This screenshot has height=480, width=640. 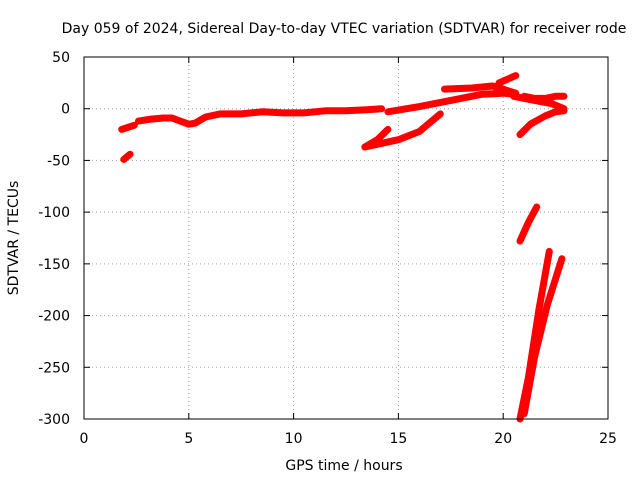 What do you see at coordinates (294, 439) in the screenshot?
I see `x-tick-label: 10` at bounding box center [294, 439].